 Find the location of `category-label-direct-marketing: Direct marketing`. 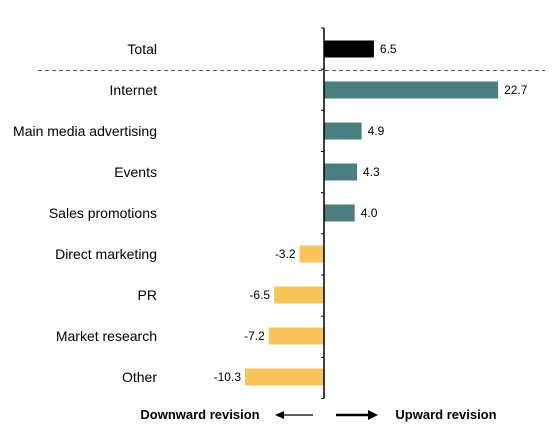

category-label-direct-marketing: Direct marketing is located at coordinates (106, 254).